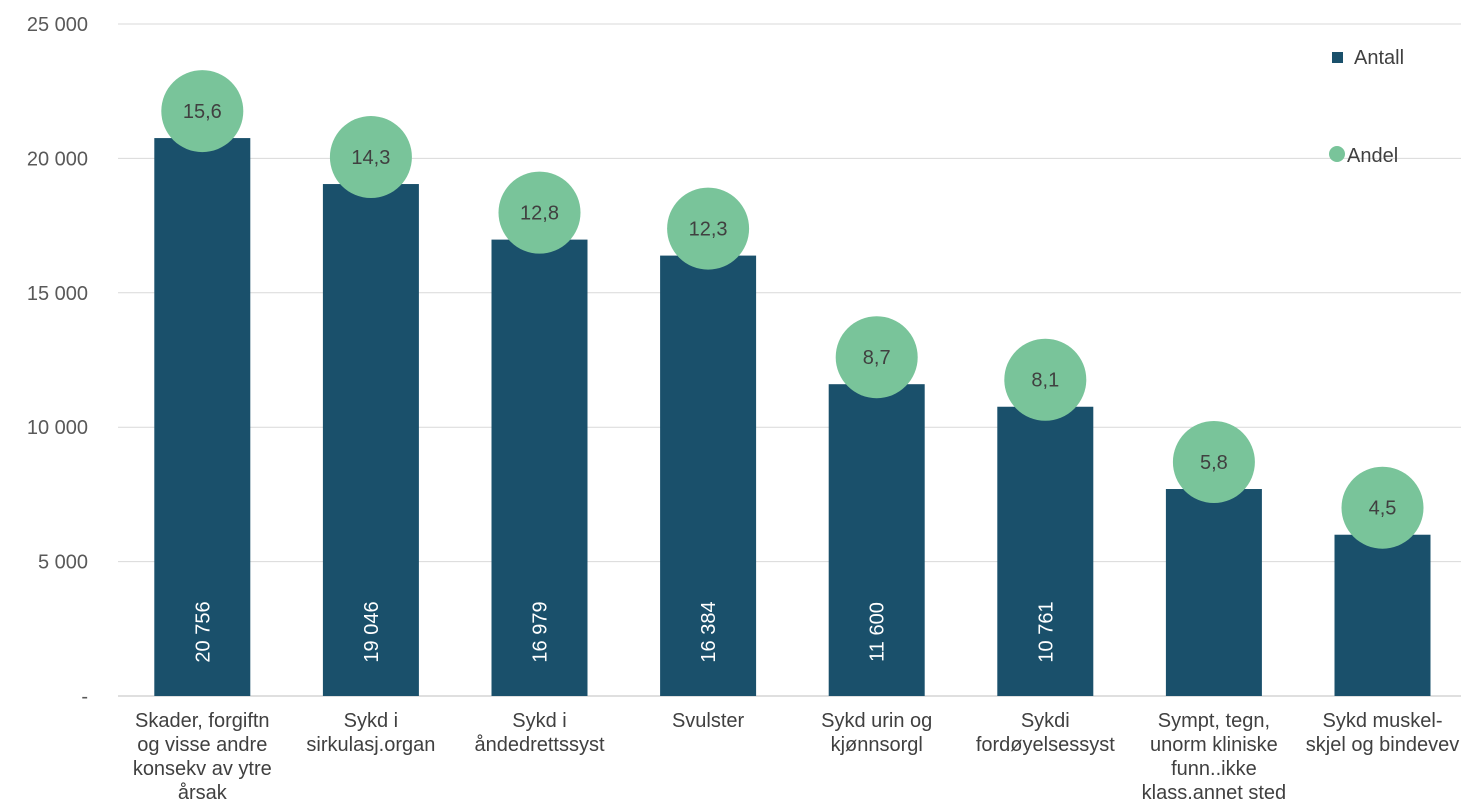 The image size is (1461, 804). I want to click on legend-swatch-andel, so click(1337, 154).